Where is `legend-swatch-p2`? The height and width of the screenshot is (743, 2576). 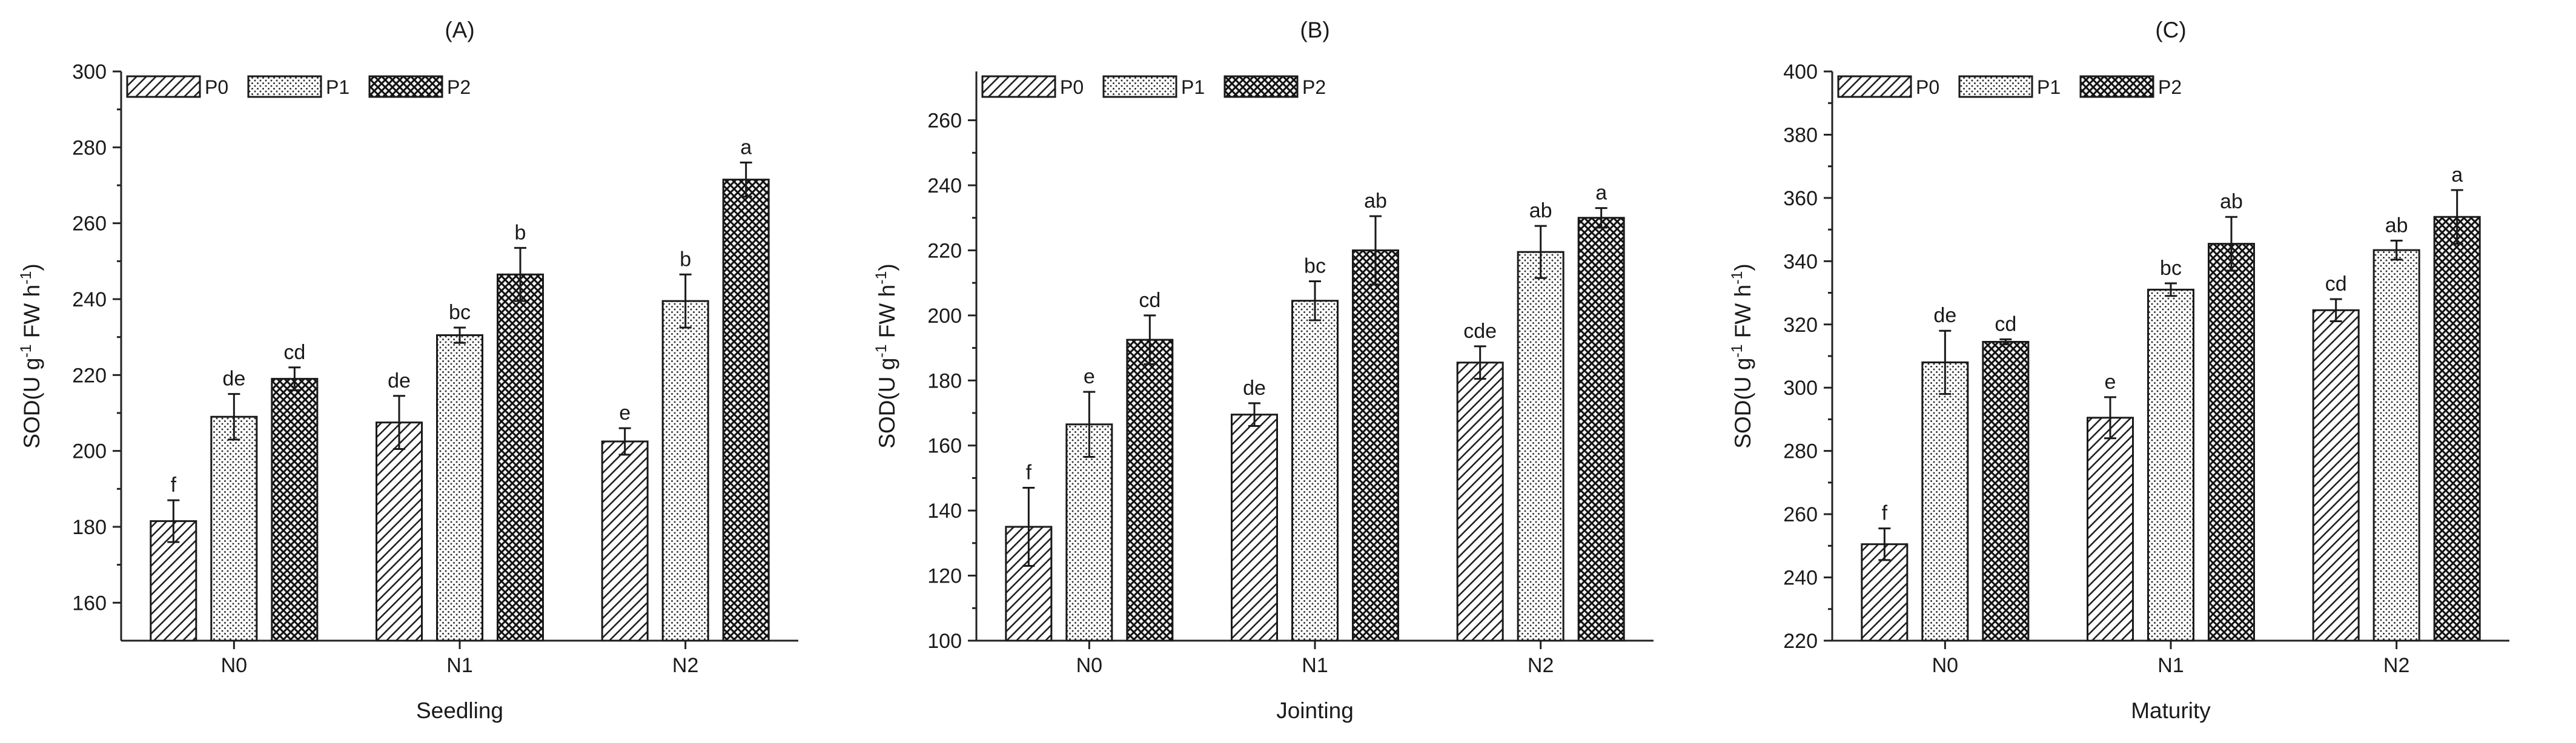
legend-swatch-p2 is located at coordinates (1261, 86).